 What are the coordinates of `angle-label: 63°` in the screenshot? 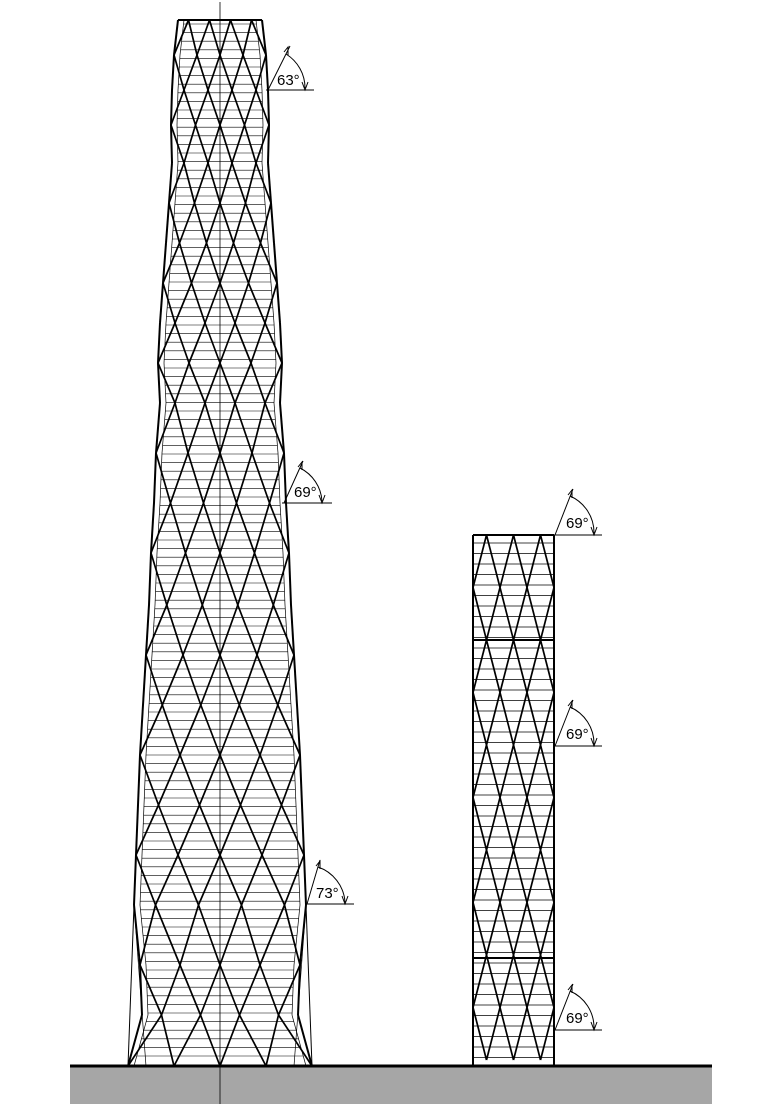 It's located at (288, 80).